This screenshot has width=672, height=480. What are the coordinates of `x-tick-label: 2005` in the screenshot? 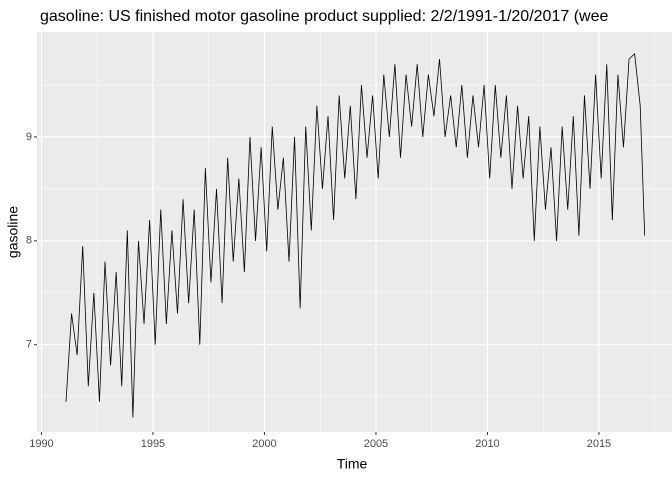 It's located at (376, 444).